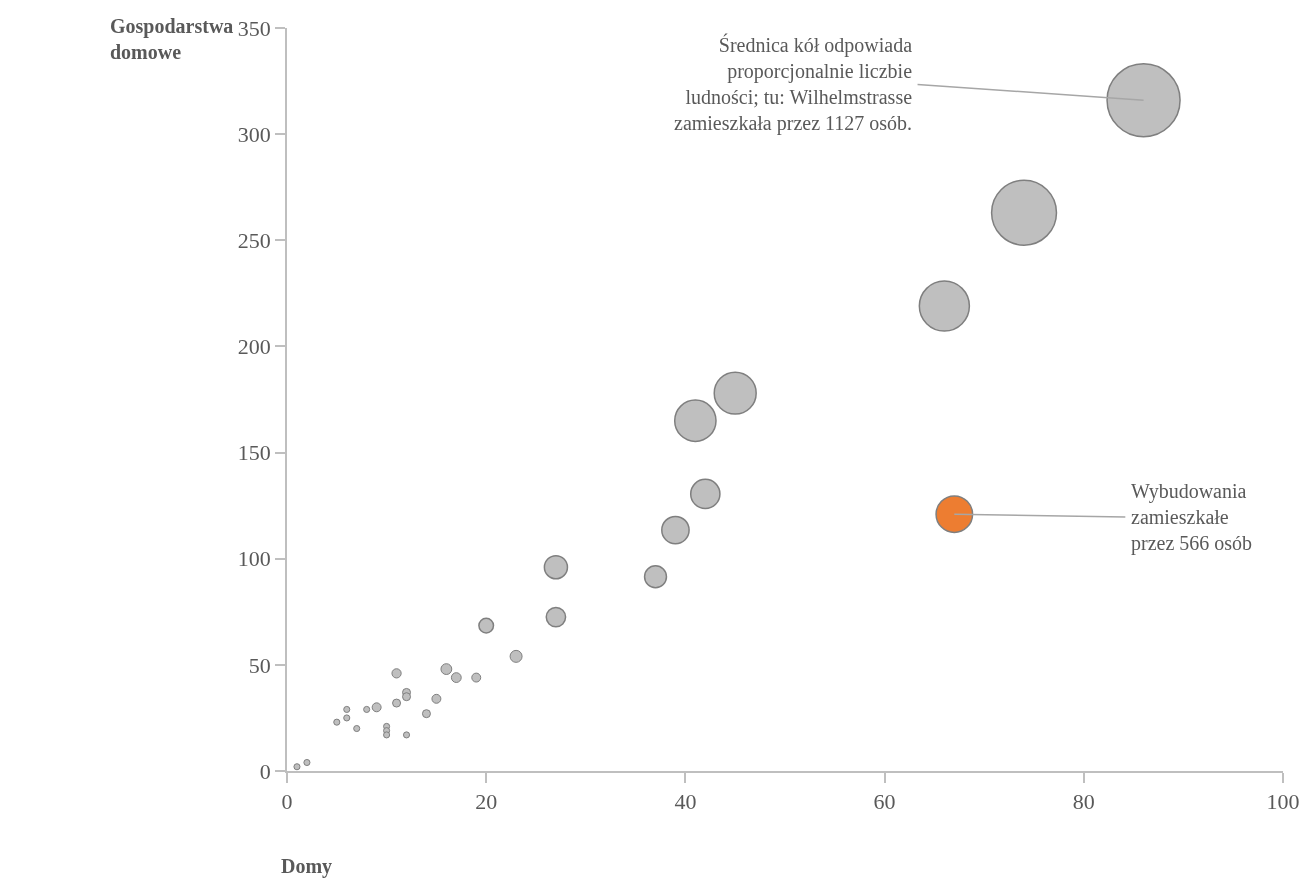 The width and height of the screenshot is (1313, 881). What do you see at coordinates (172, 39) in the screenshot?
I see `y-axis-title: Gospodarstwa domowe` at bounding box center [172, 39].